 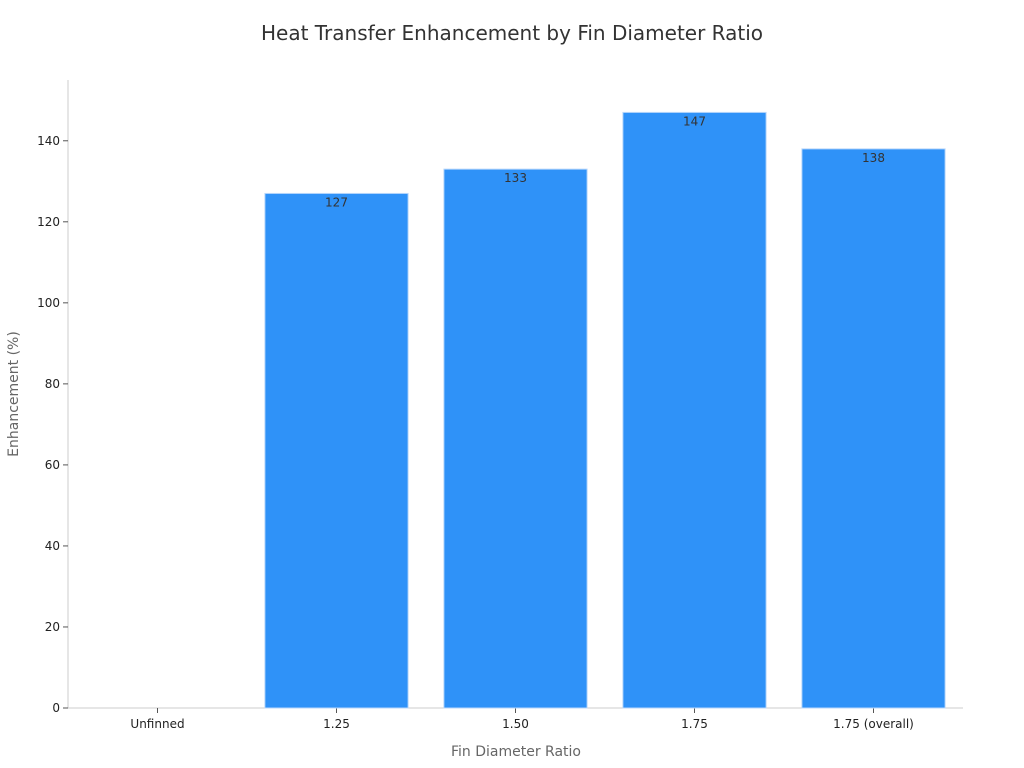 What do you see at coordinates (48, 303) in the screenshot?
I see `y-tick-label: 100` at bounding box center [48, 303].